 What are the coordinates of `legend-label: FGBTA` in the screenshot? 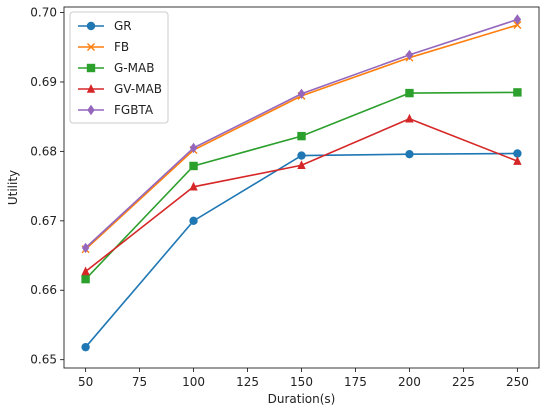 It's located at (134, 110).